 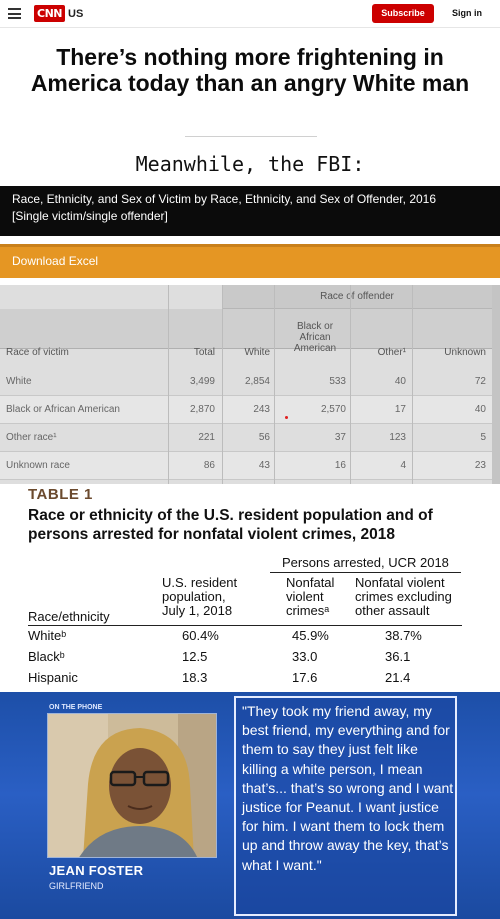 What do you see at coordinates (195, 677) in the screenshot?
I see `cell-population: 18.3` at bounding box center [195, 677].